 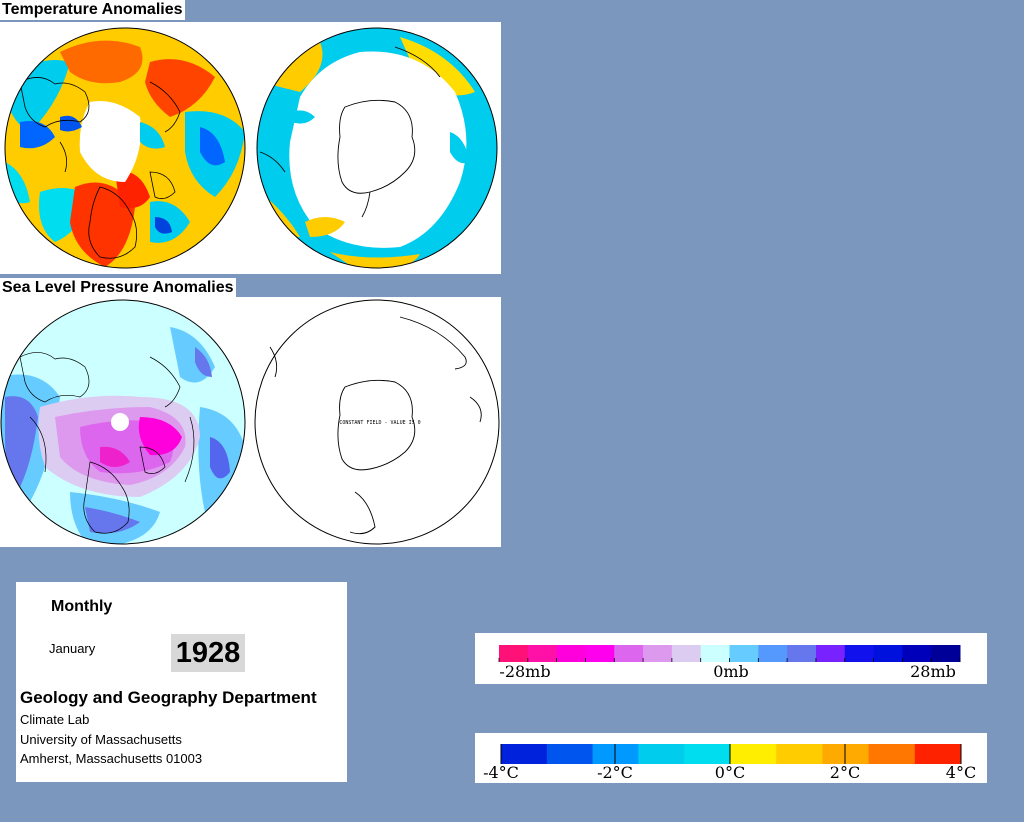 What do you see at coordinates (250, 422) in the screenshot?
I see `pressure-panel: CONSTANT FIELD - VALUE IS 0` at bounding box center [250, 422].